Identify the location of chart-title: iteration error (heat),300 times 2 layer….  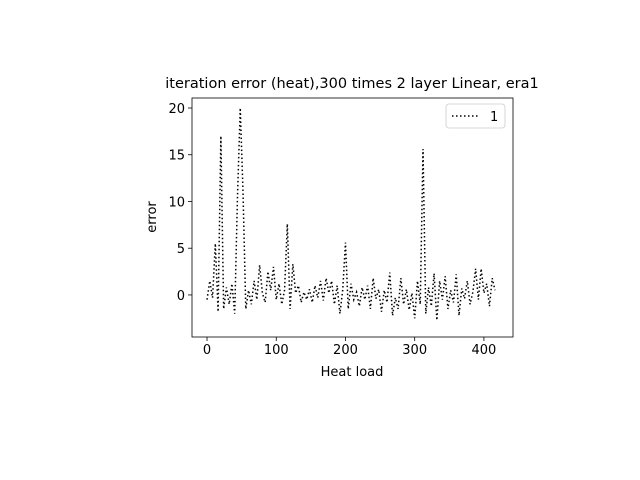
(352, 84).